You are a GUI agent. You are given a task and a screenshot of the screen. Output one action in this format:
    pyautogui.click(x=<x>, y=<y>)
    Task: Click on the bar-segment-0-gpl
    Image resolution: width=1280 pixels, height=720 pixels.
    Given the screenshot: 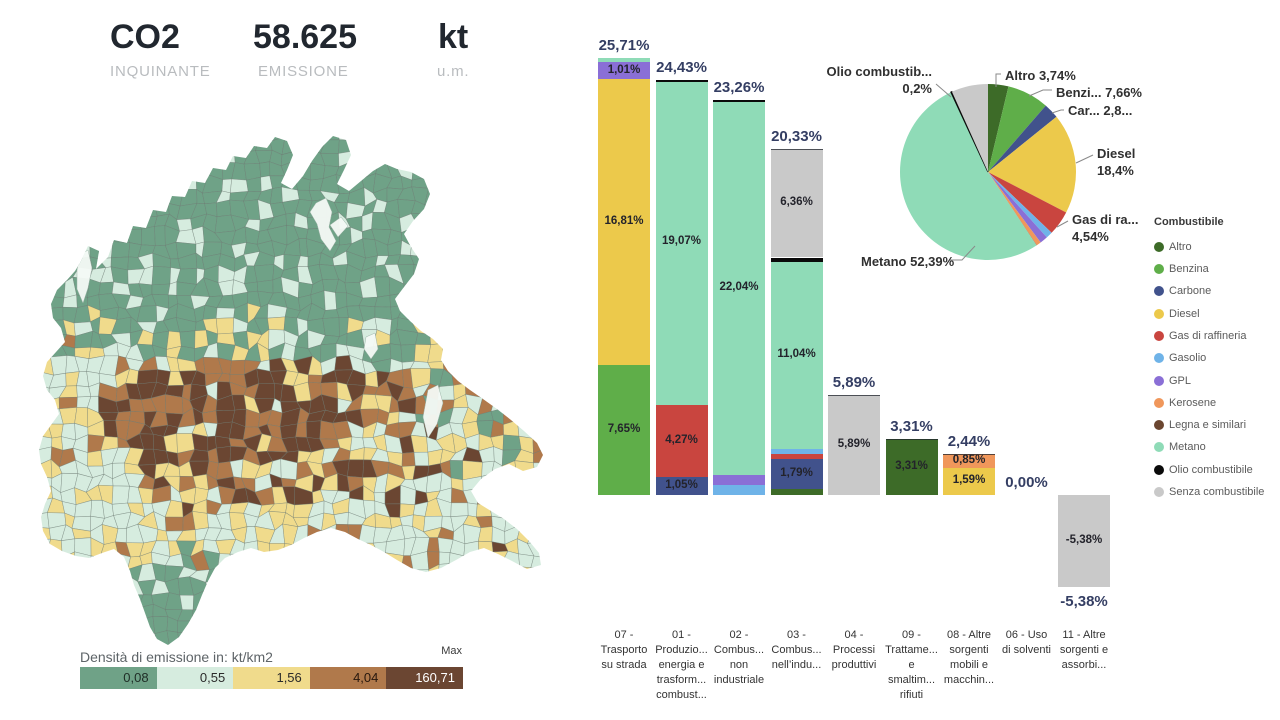 What is the action you would take?
    pyautogui.click(x=624, y=71)
    